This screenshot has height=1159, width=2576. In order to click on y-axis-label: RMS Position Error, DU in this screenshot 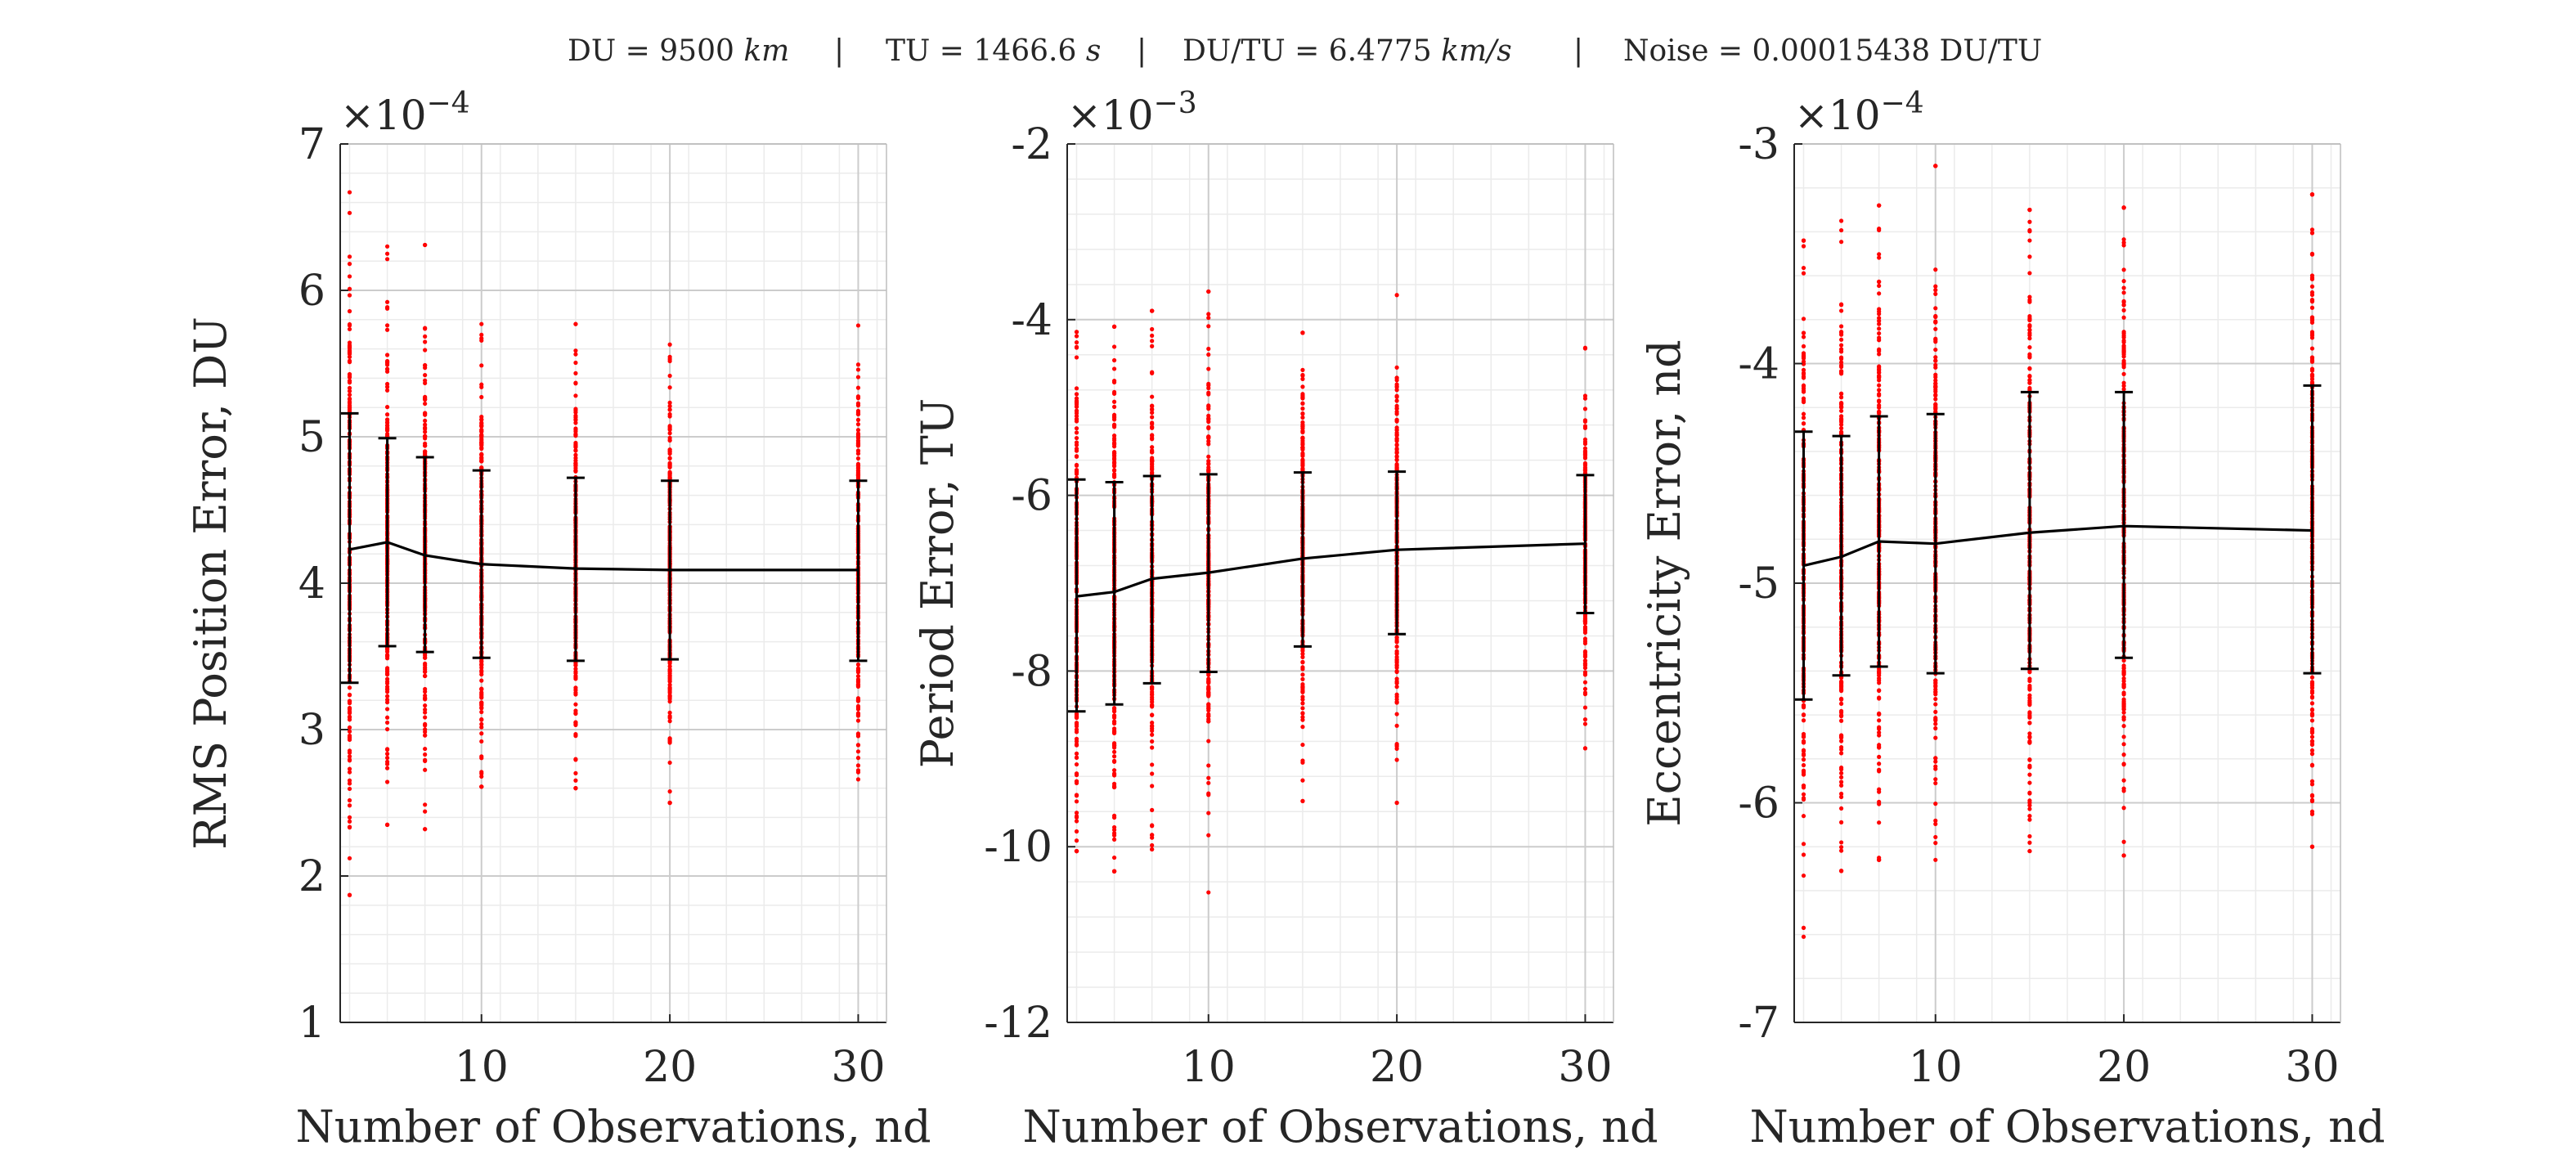, I will do `click(210, 583)`.